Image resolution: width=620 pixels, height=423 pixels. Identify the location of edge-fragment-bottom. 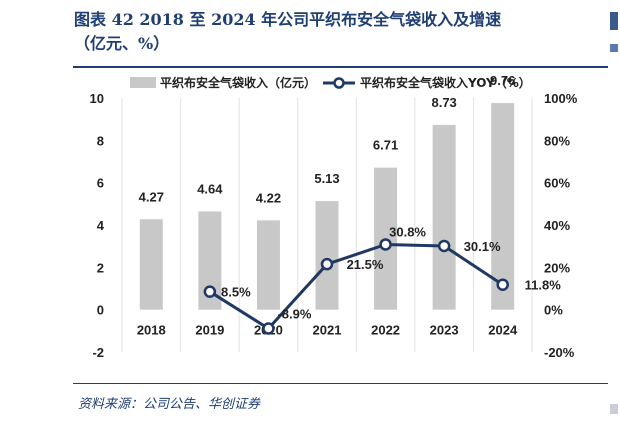
(614, 409).